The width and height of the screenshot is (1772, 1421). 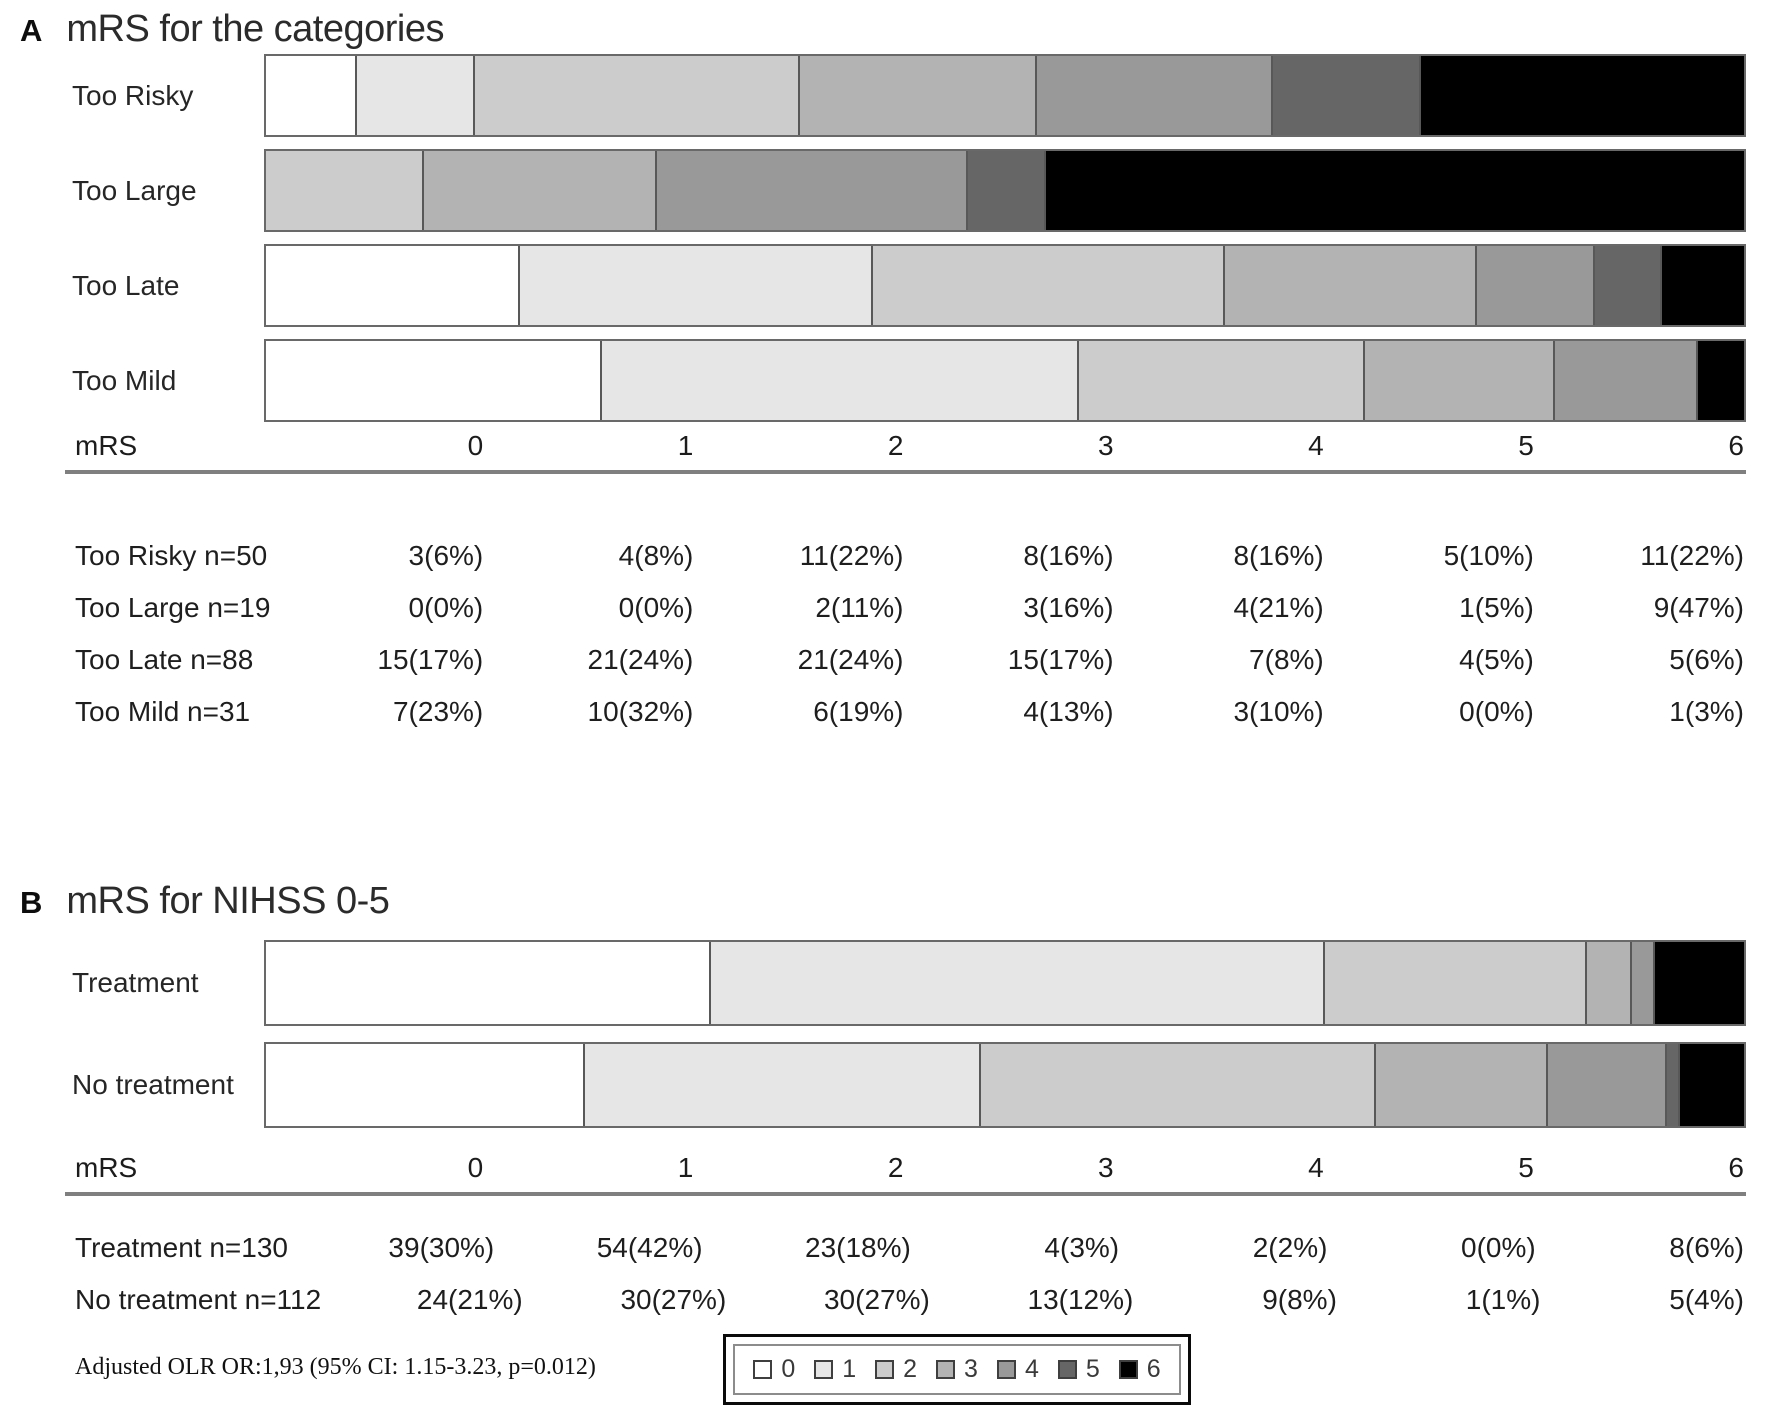 What do you see at coordinates (124, 380) in the screenshot?
I see `bar-label: Too Mild` at bounding box center [124, 380].